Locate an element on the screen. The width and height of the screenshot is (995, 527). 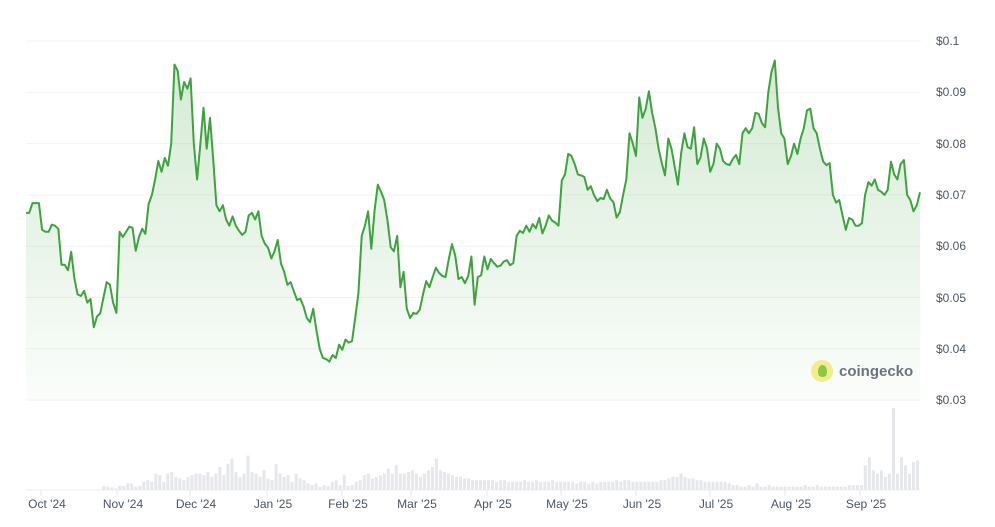
y-tick-label: $0.03 is located at coordinates (951, 400).